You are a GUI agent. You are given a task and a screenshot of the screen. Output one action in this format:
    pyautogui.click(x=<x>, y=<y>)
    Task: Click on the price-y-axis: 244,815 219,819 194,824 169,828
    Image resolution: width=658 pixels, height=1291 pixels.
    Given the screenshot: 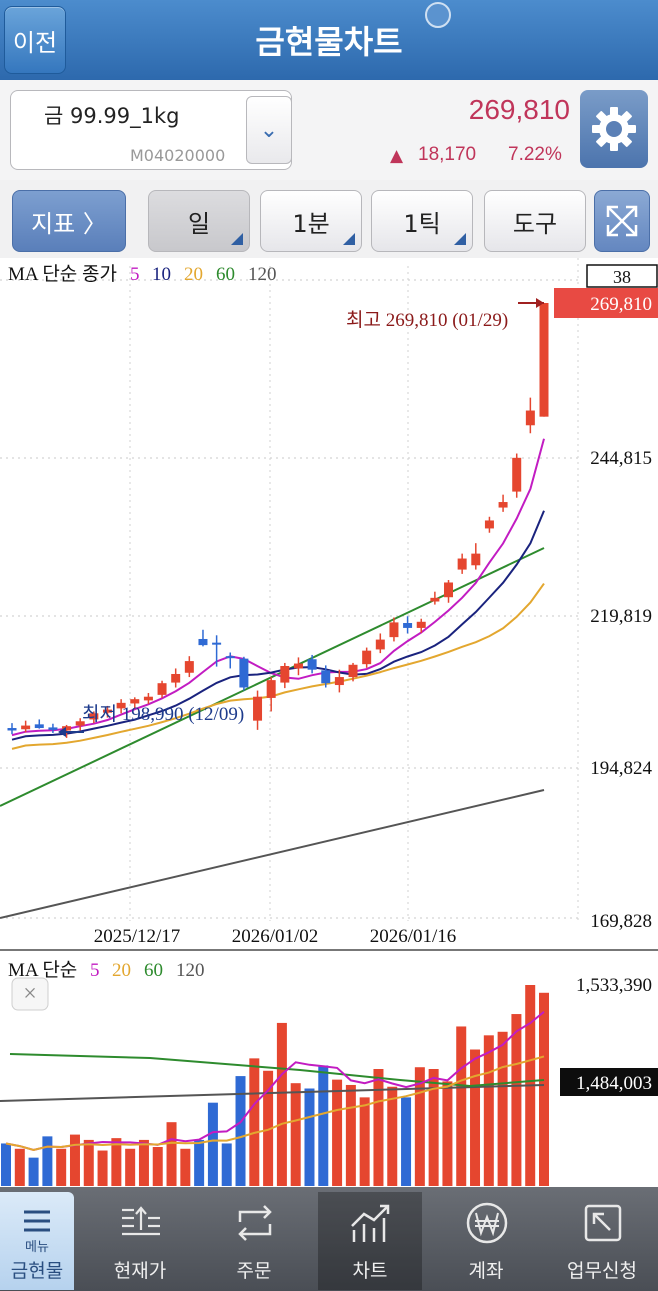 What is the action you would take?
    pyautogui.click(x=621, y=690)
    